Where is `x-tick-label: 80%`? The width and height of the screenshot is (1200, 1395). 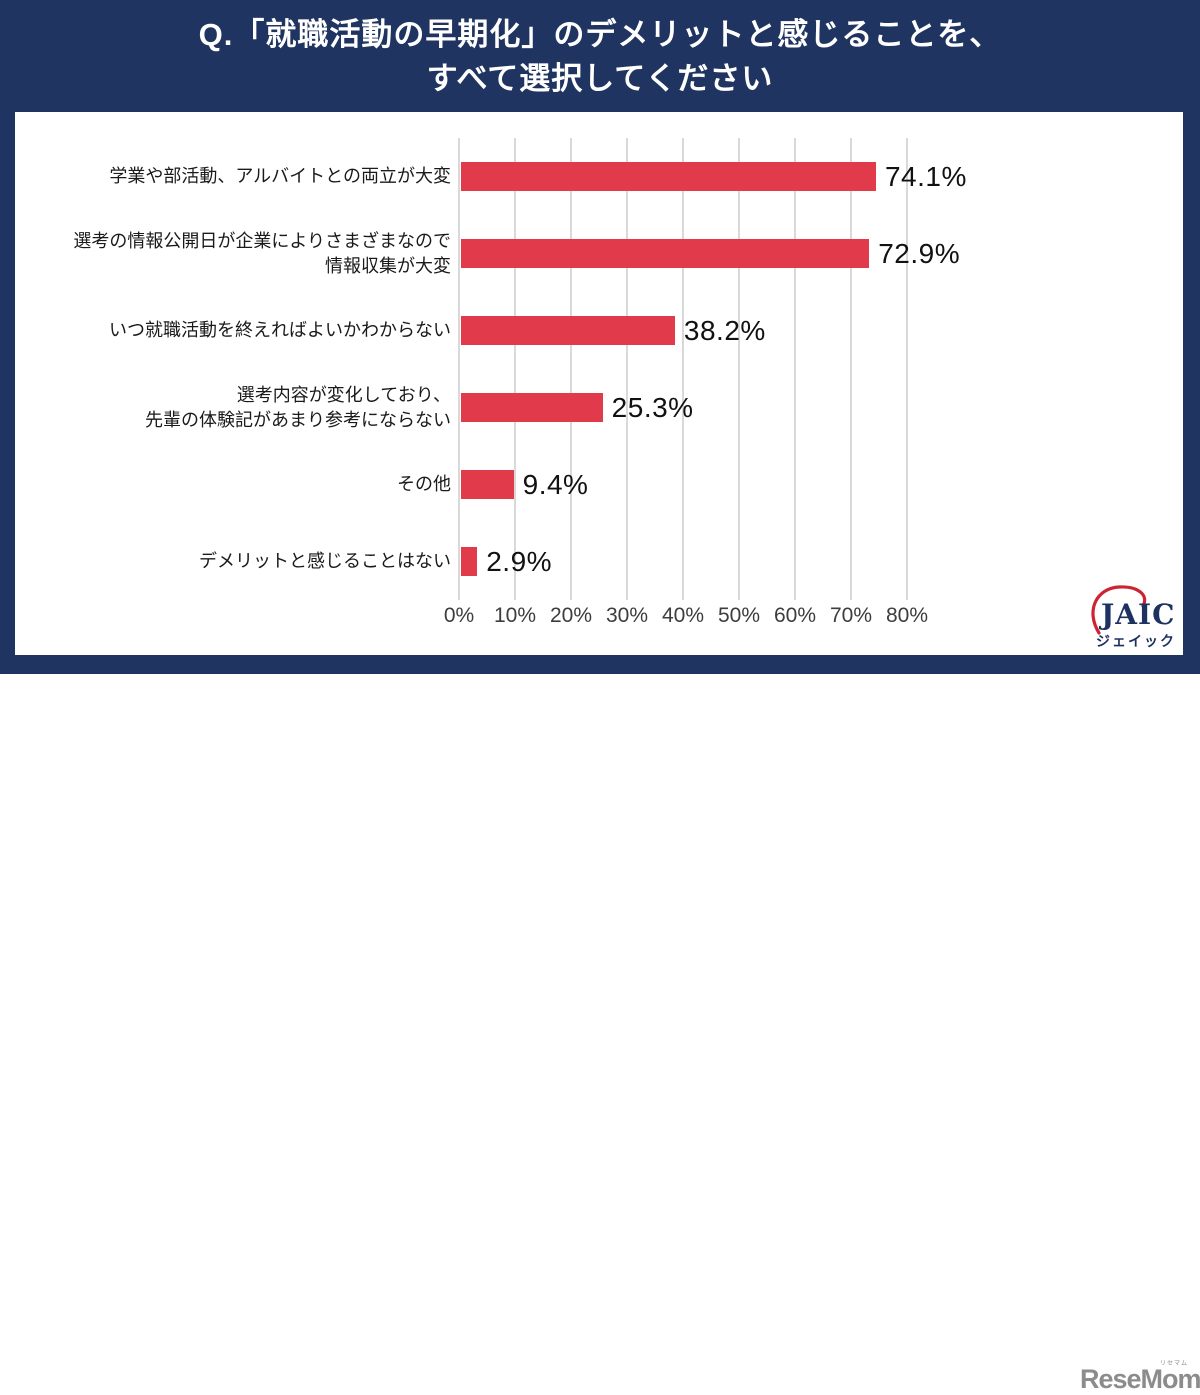 x-tick-label: 80% is located at coordinates (907, 615).